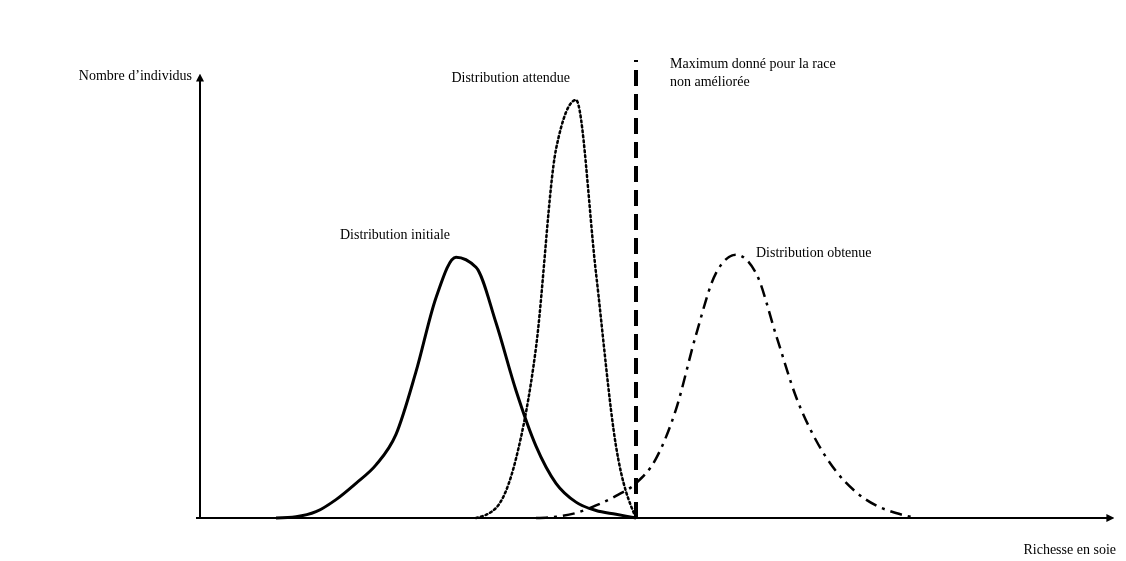 This screenshot has height=561, width=1126. Describe the element at coordinates (814, 252) in the screenshot. I see `series-label: Distribution obtenue` at that location.